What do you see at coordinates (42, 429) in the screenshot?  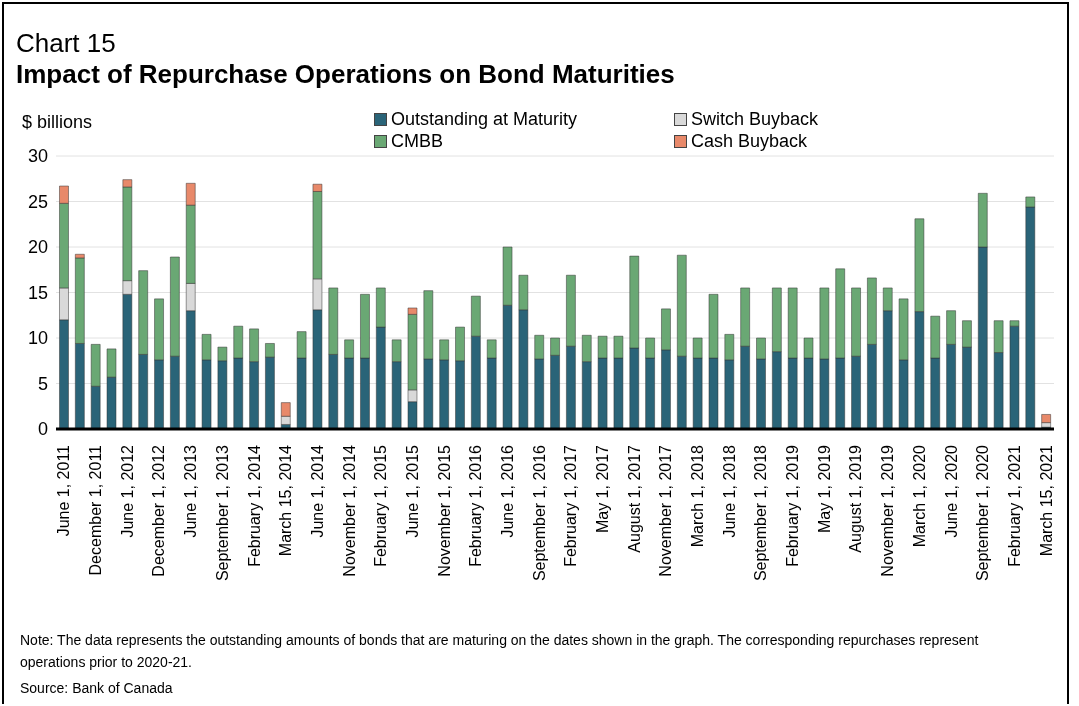 I see `y-tick-label: 0` at bounding box center [42, 429].